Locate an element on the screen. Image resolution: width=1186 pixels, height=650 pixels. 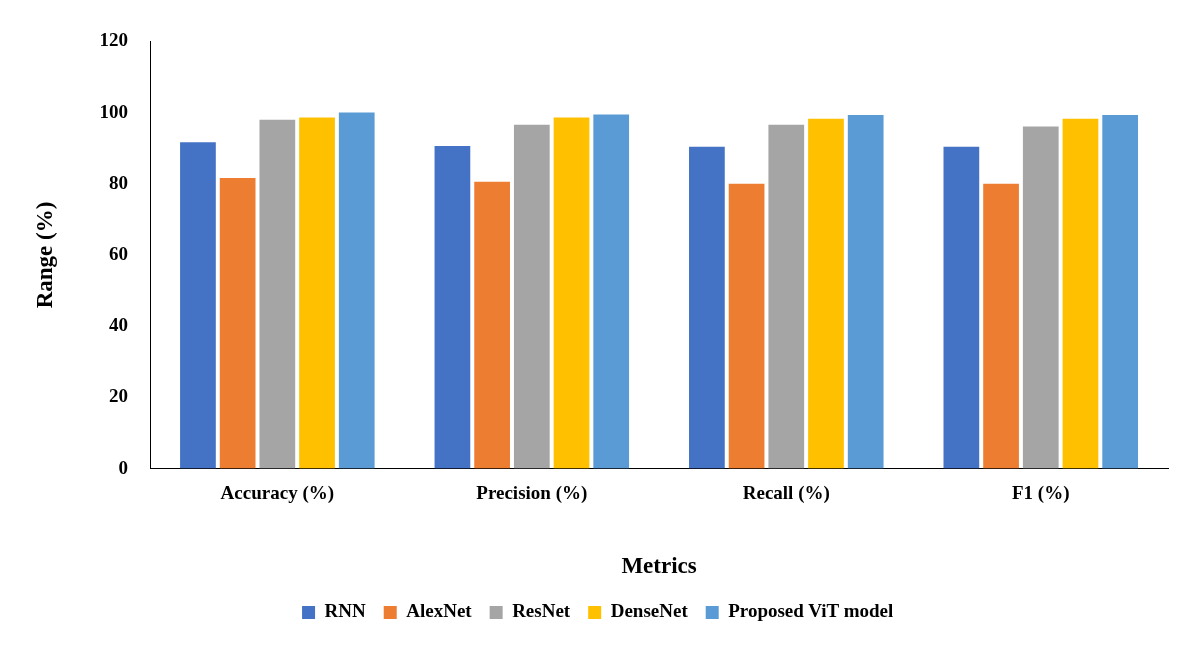
y-tick-label: 40 is located at coordinates (119, 325).